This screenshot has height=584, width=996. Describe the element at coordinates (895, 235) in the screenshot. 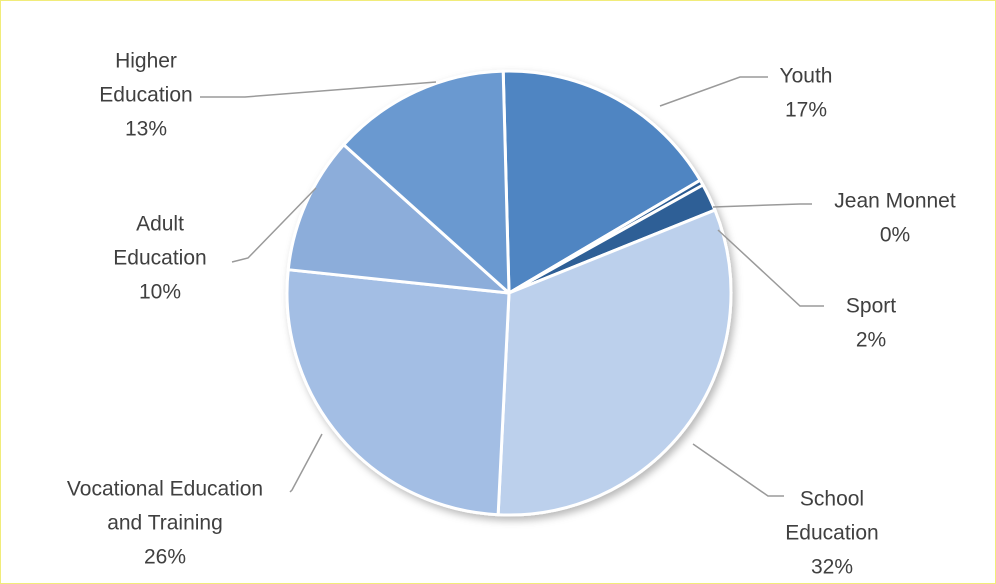

I see `data-label-pct-jean-monnet: 0%` at that location.